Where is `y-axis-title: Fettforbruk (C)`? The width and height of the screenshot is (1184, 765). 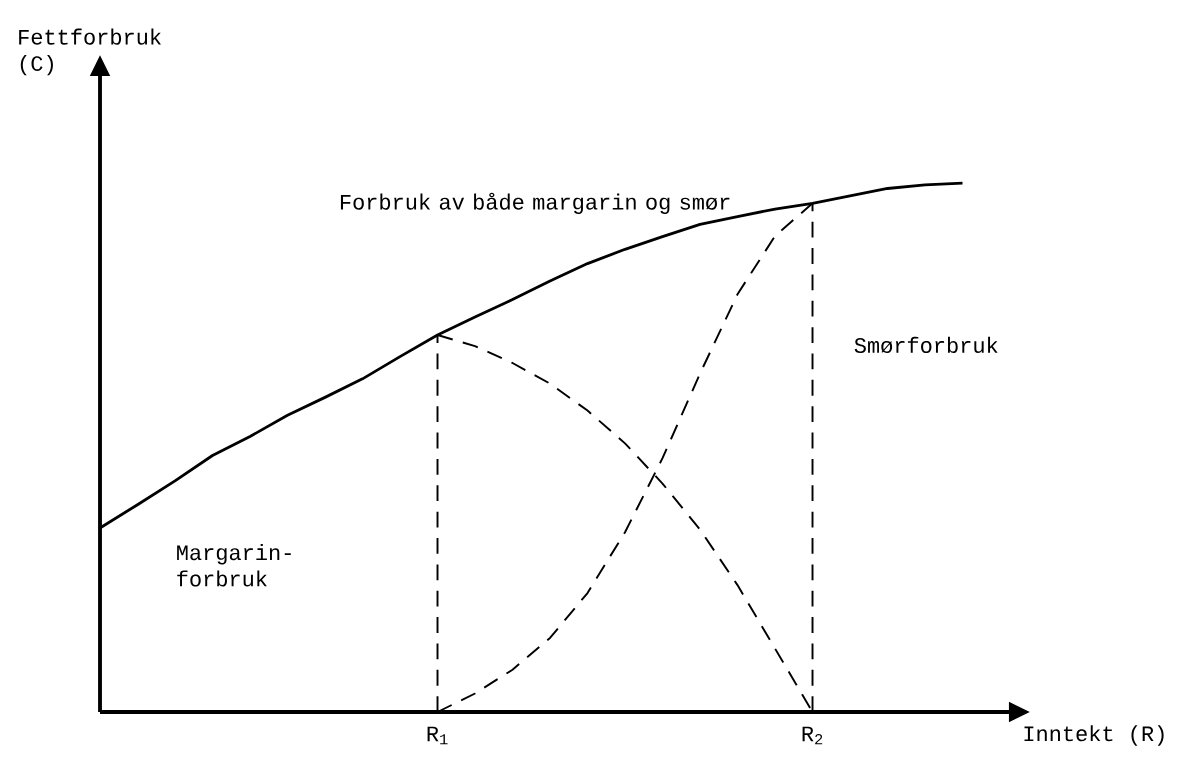 y-axis-title: Fettforbruk (C) is located at coordinates (90, 52).